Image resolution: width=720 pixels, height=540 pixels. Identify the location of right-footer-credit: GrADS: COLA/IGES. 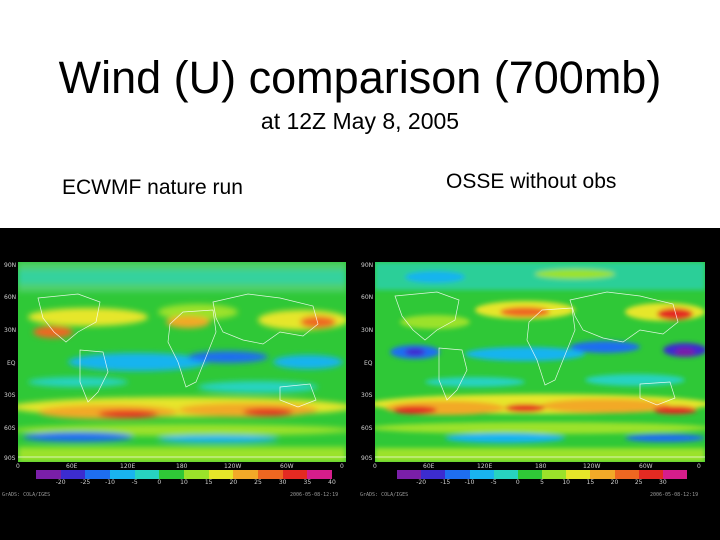
(384, 495).